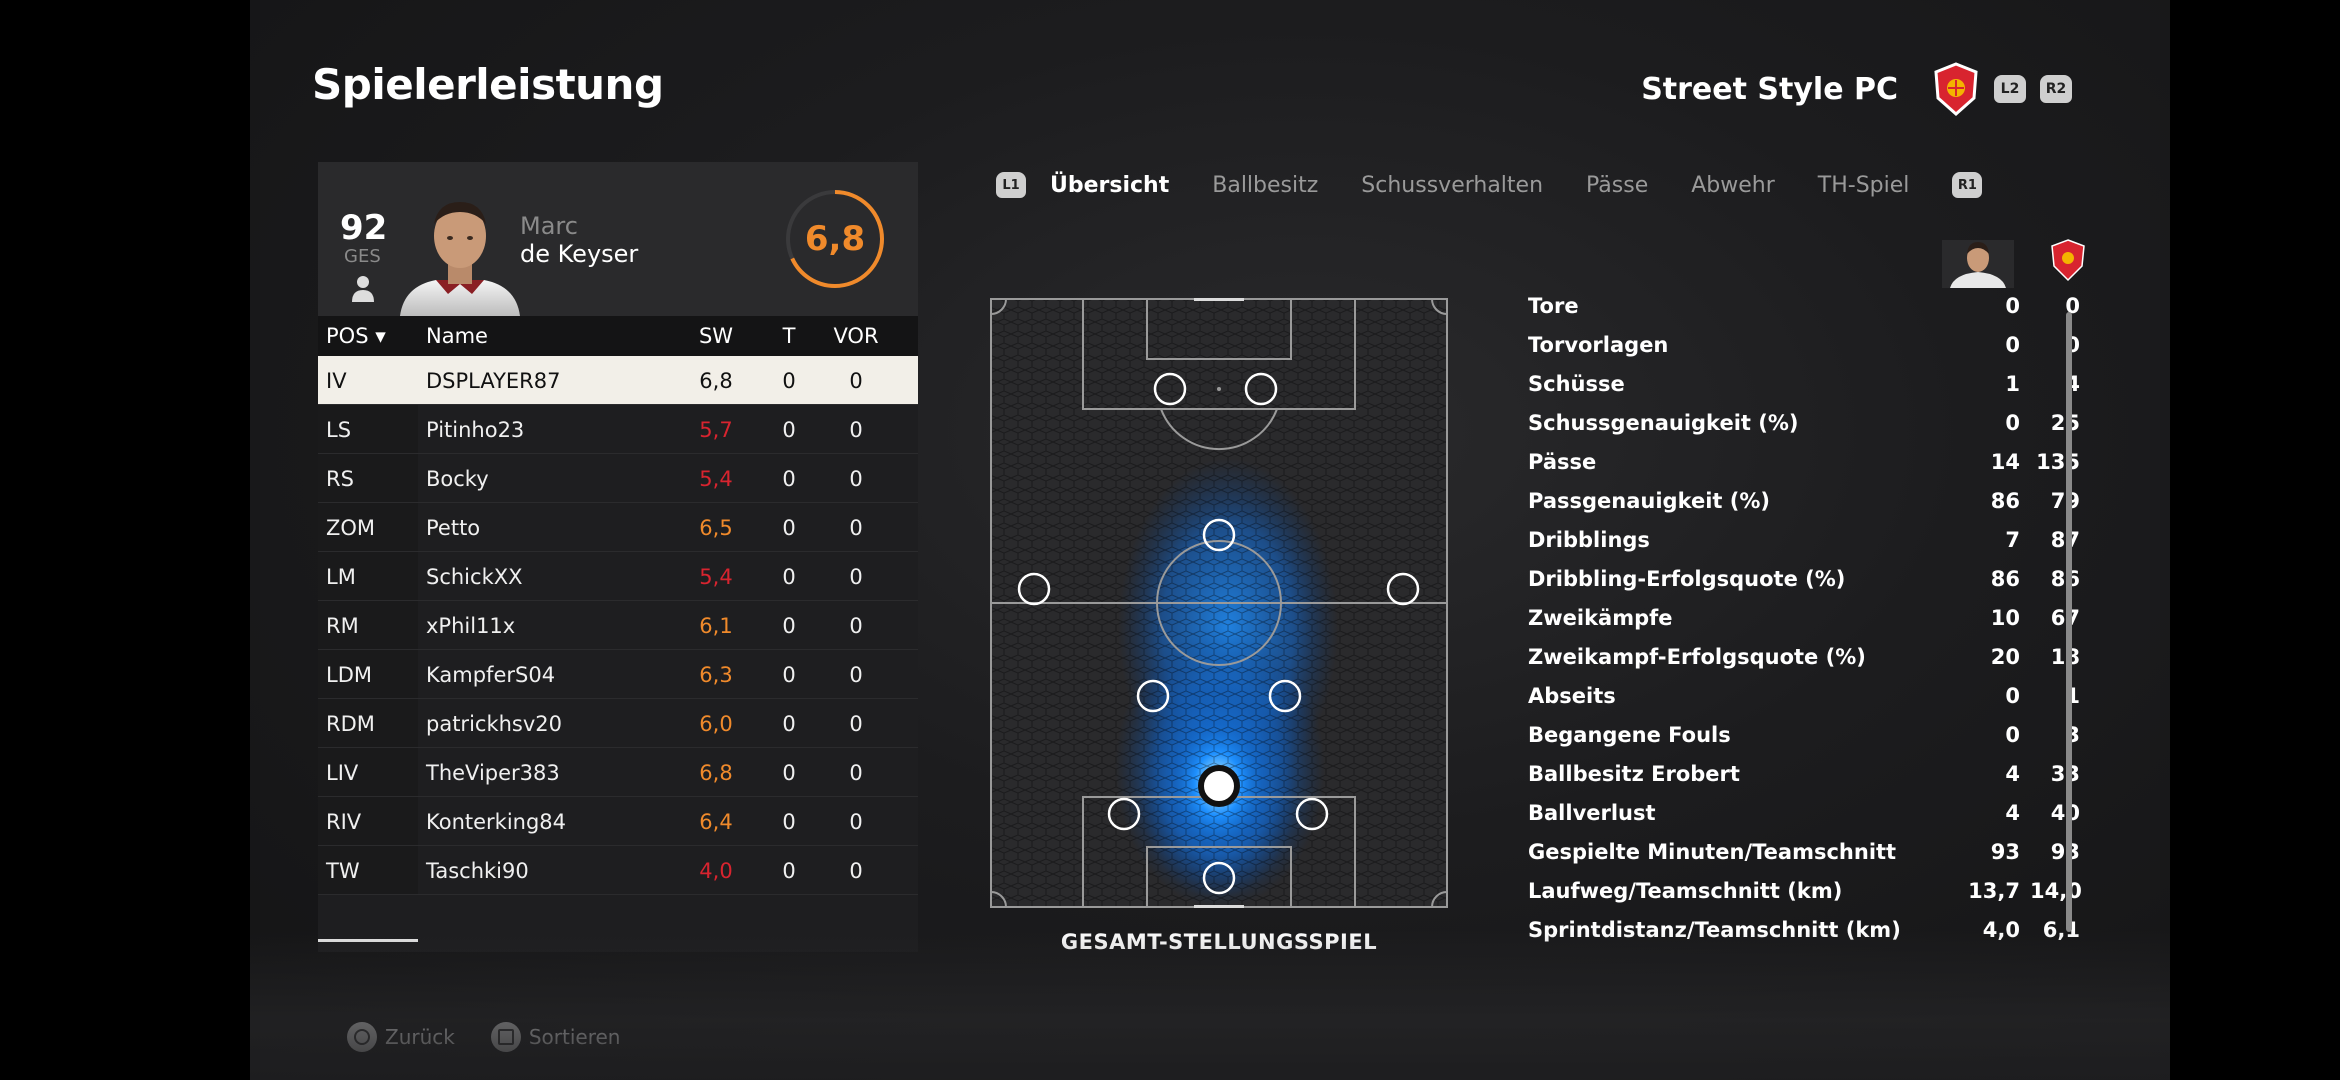 This screenshot has width=2340, height=1080. What do you see at coordinates (1617, 185) in the screenshot?
I see `tab-3: Pässe` at bounding box center [1617, 185].